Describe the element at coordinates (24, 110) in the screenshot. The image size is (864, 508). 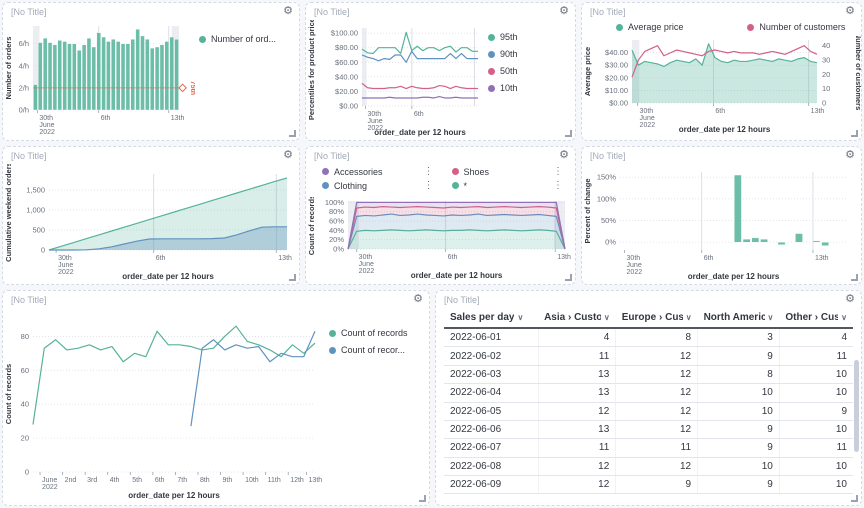
I see `svg-text: 0/h` at that location.